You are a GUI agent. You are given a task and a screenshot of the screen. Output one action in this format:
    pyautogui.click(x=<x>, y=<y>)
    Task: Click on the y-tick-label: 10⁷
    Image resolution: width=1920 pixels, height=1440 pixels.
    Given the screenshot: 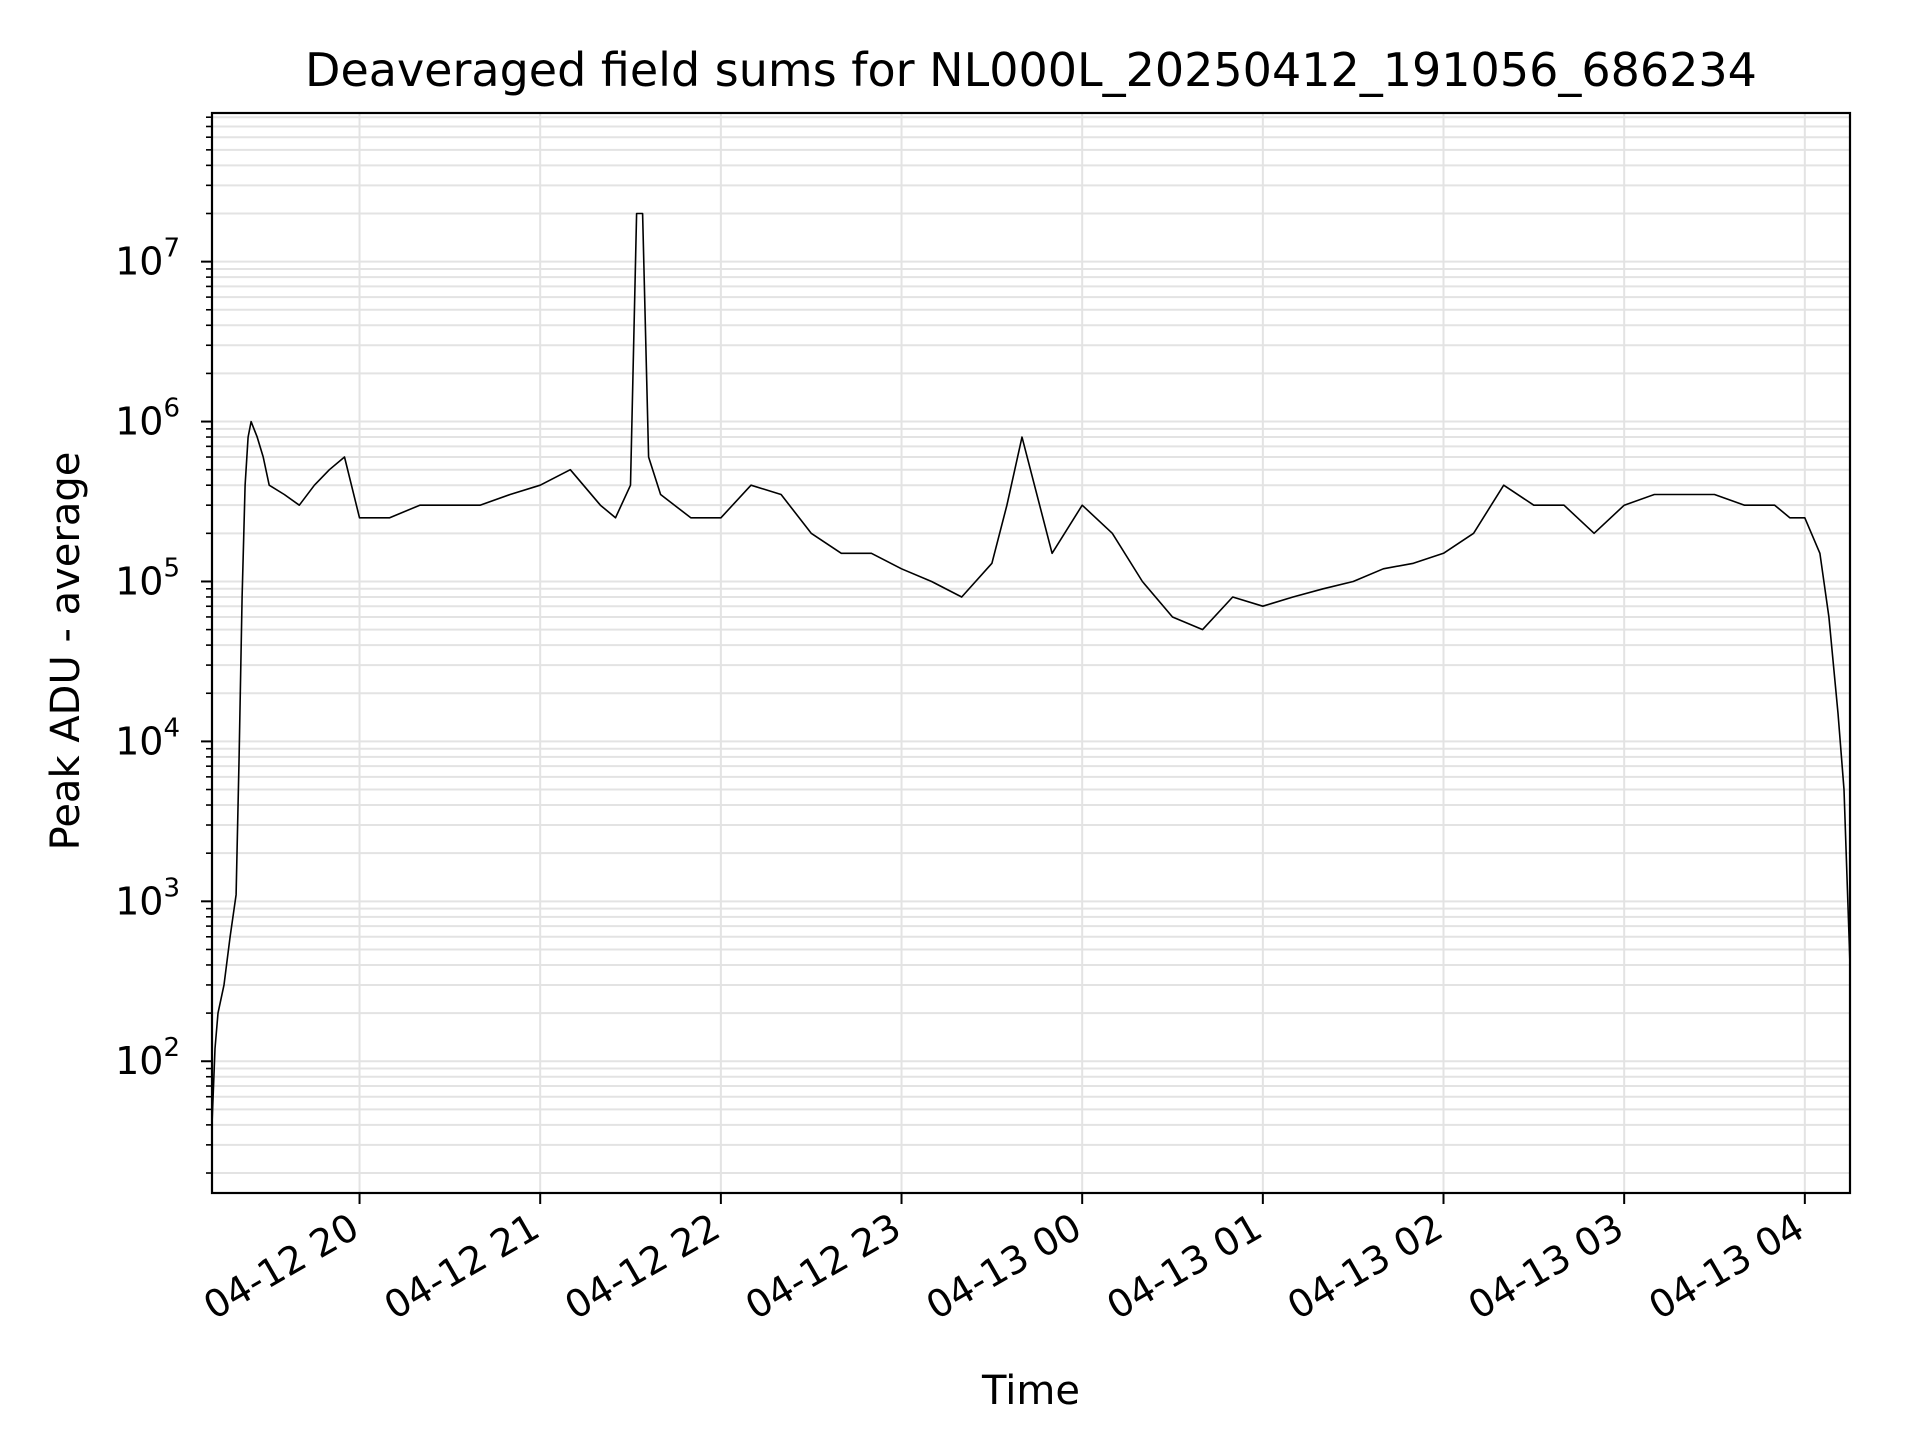 What is the action you would take?
    pyautogui.click(x=147, y=259)
    